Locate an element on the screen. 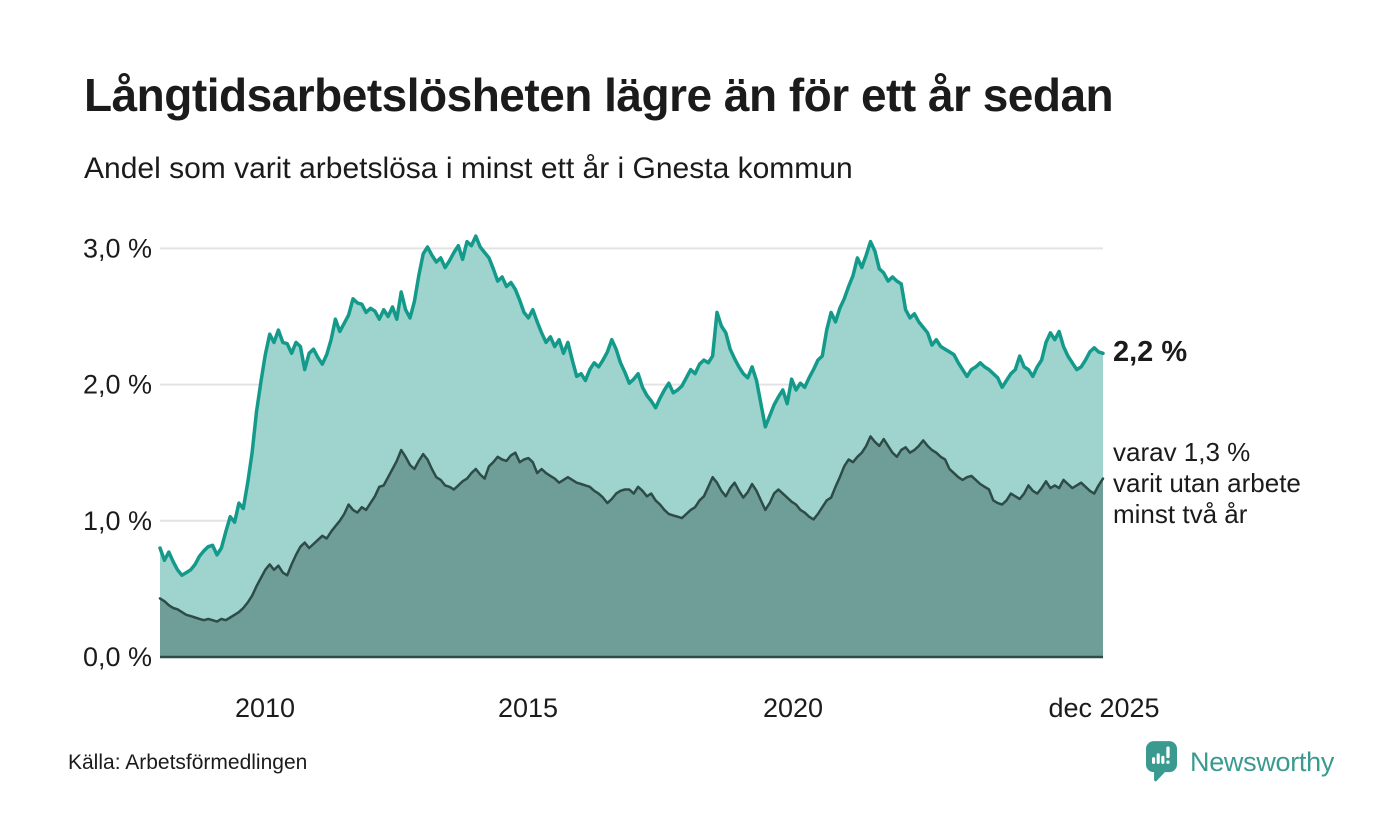  newsworthy-logo: Newsworthy is located at coordinates (1240, 761).